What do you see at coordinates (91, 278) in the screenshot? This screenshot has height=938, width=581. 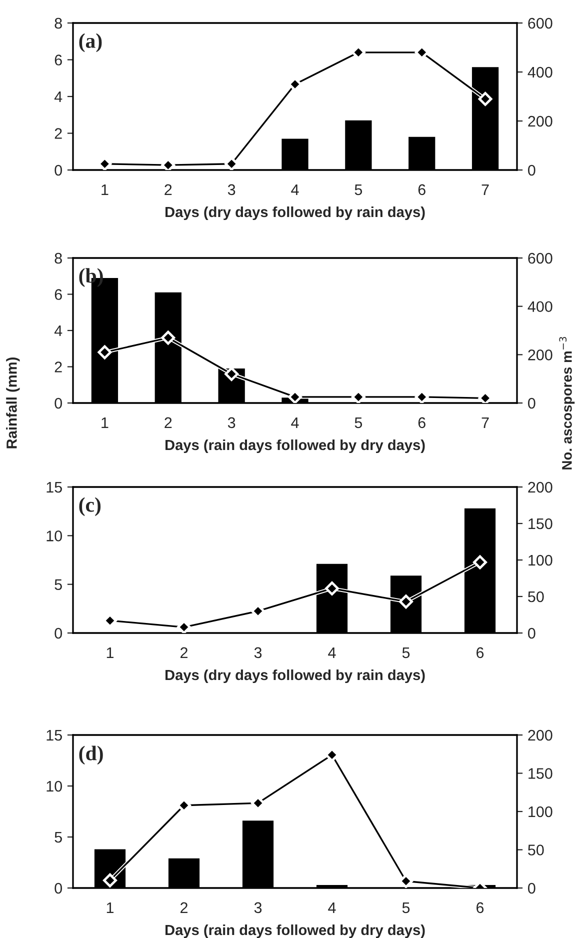 I see `annotation: (b)` at bounding box center [91, 278].